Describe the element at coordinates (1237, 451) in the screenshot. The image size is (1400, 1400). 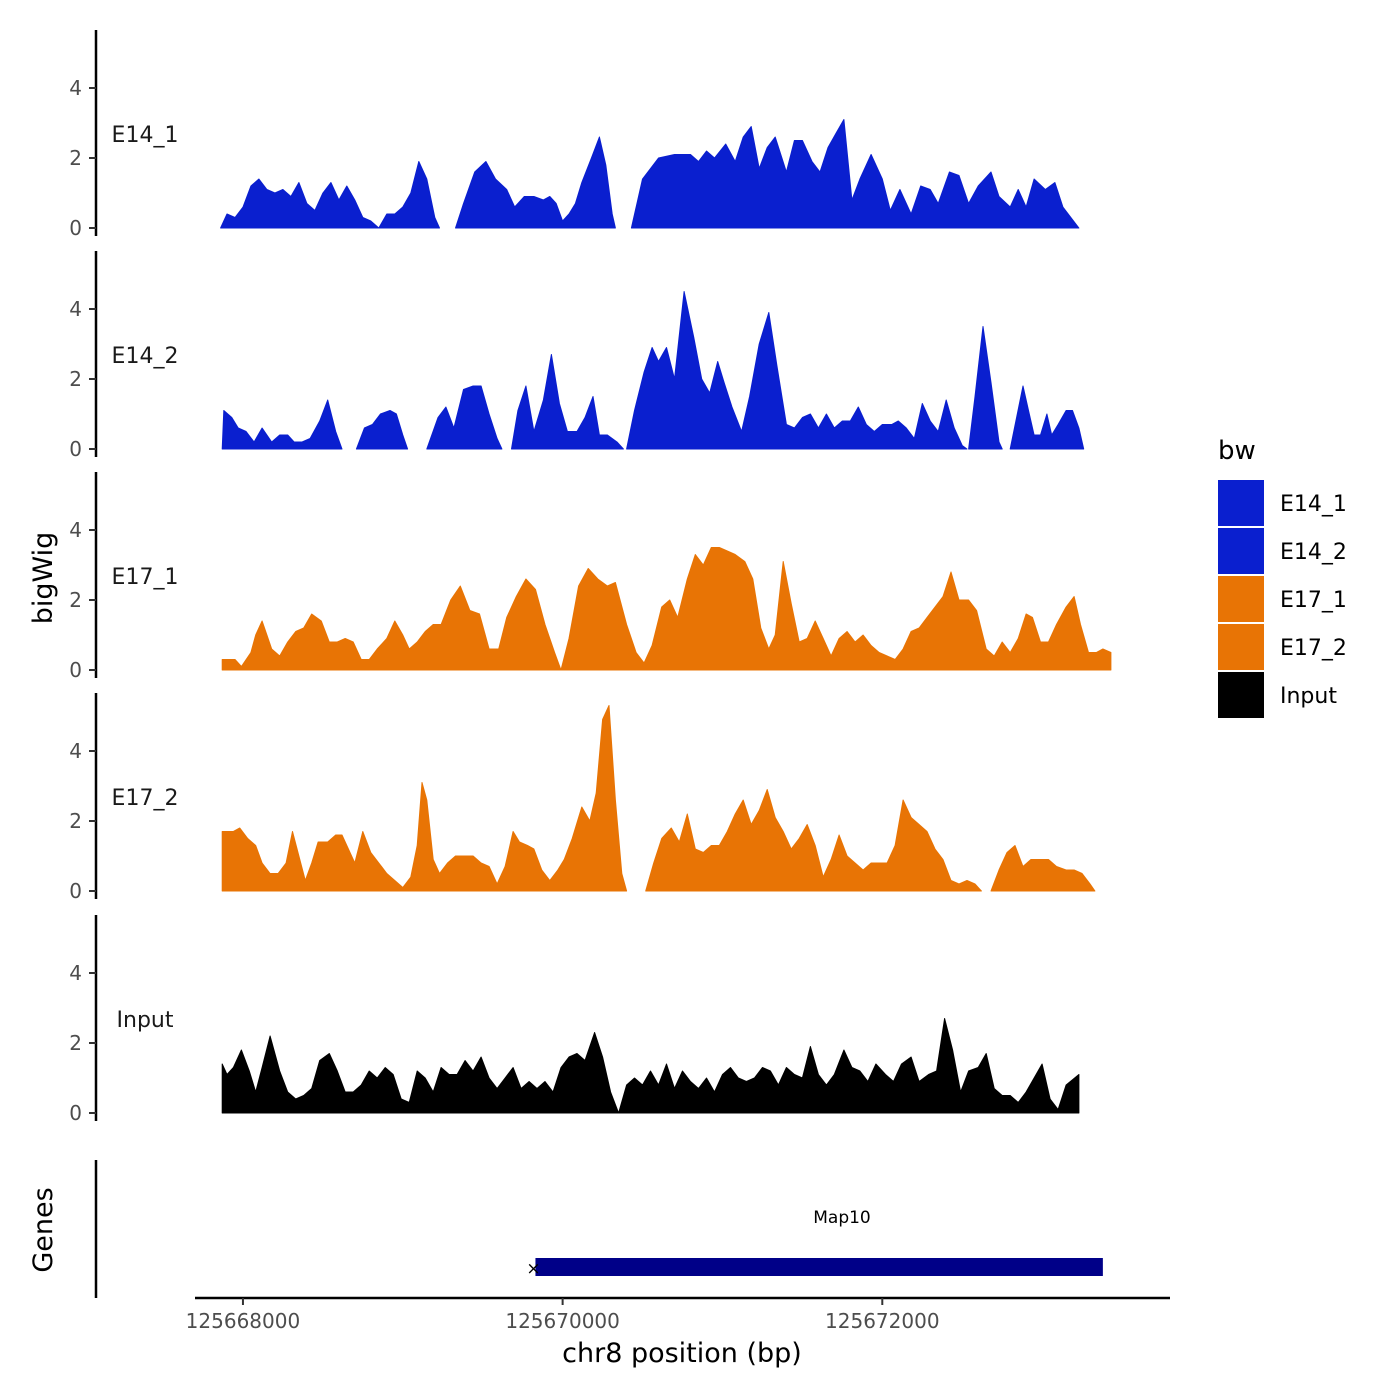
I see `legend-title: bw` at that location.